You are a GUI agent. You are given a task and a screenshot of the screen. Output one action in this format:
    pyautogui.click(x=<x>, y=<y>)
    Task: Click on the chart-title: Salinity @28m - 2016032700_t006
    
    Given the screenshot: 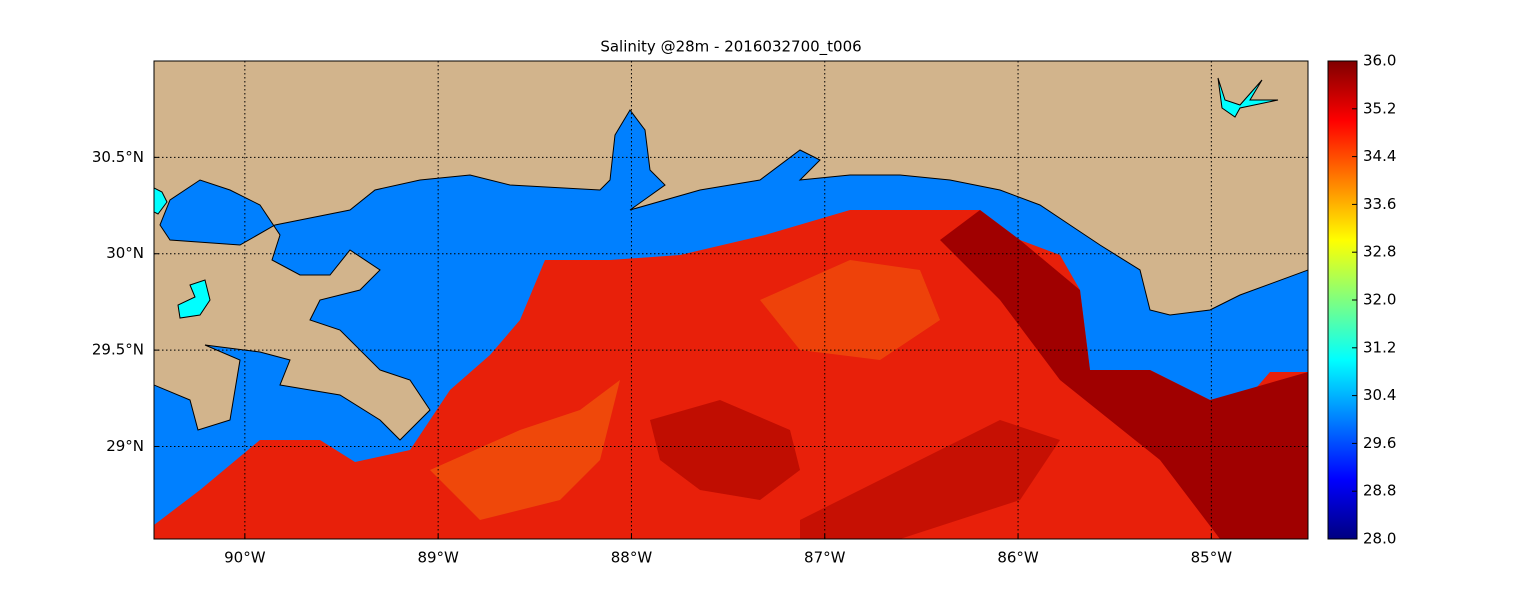 What is the action you would take?
    pyautogui.click(x=730, y=47)
    